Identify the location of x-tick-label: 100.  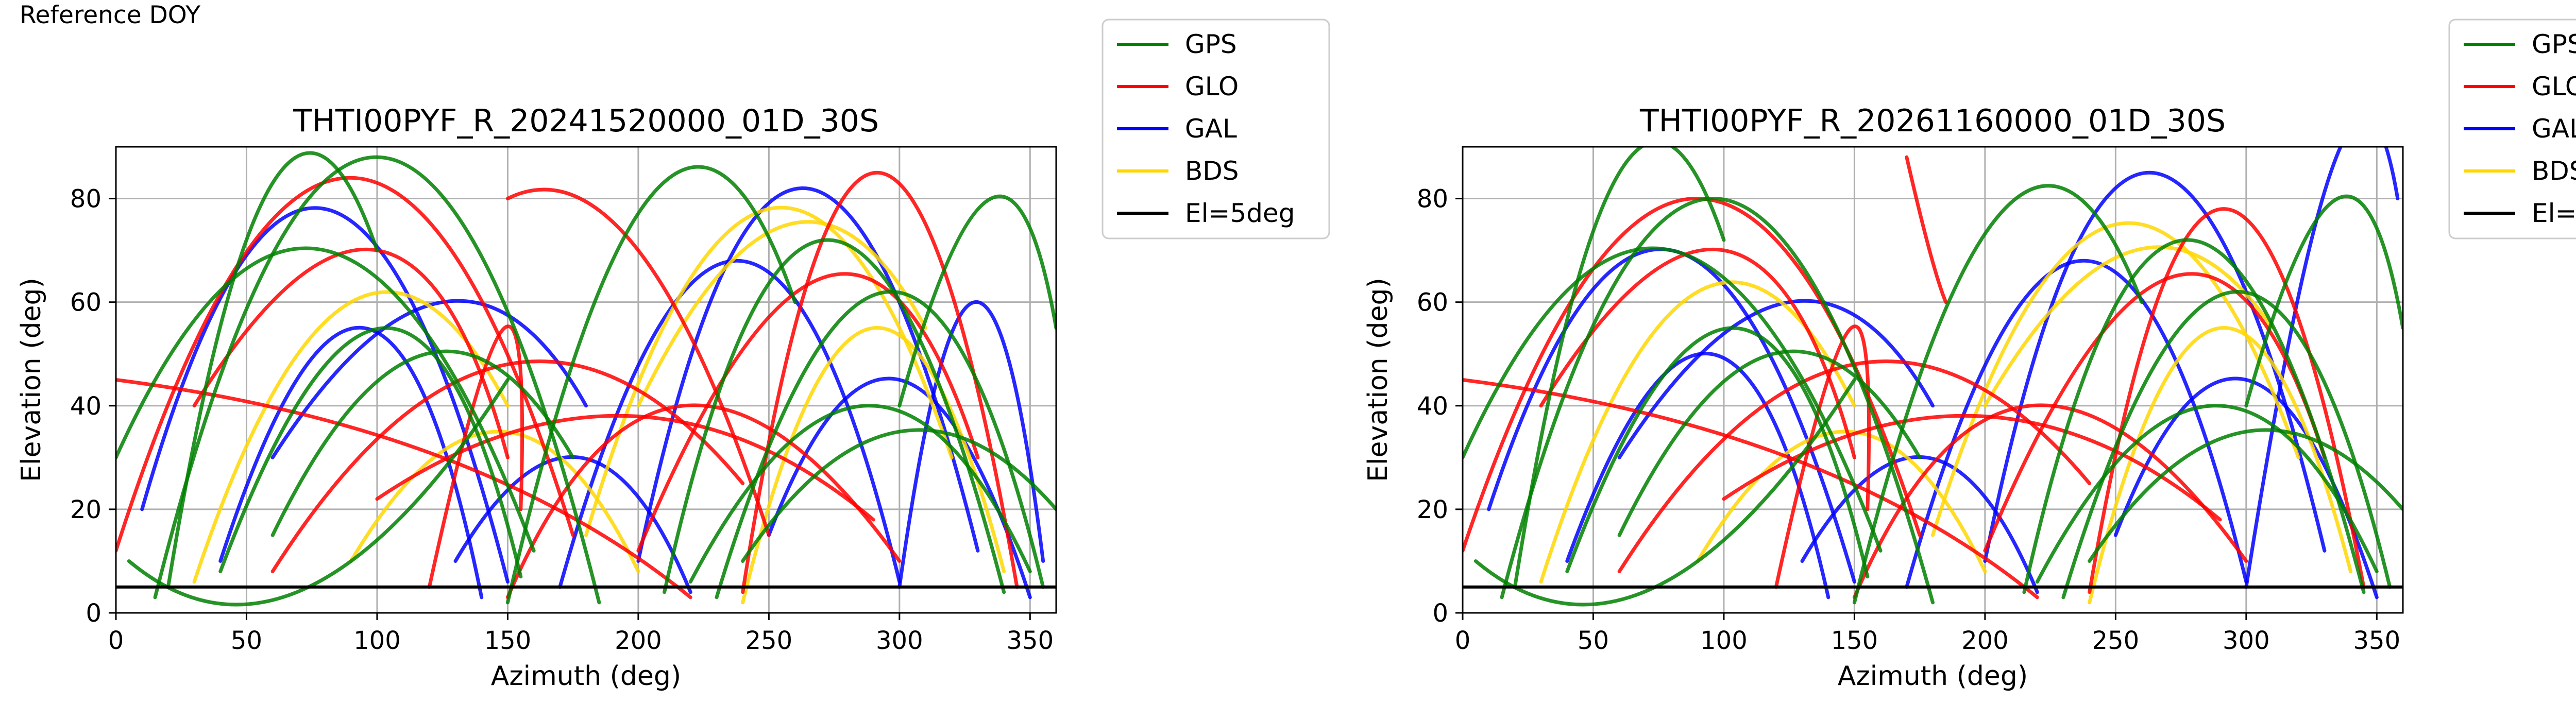
(1724, 640).